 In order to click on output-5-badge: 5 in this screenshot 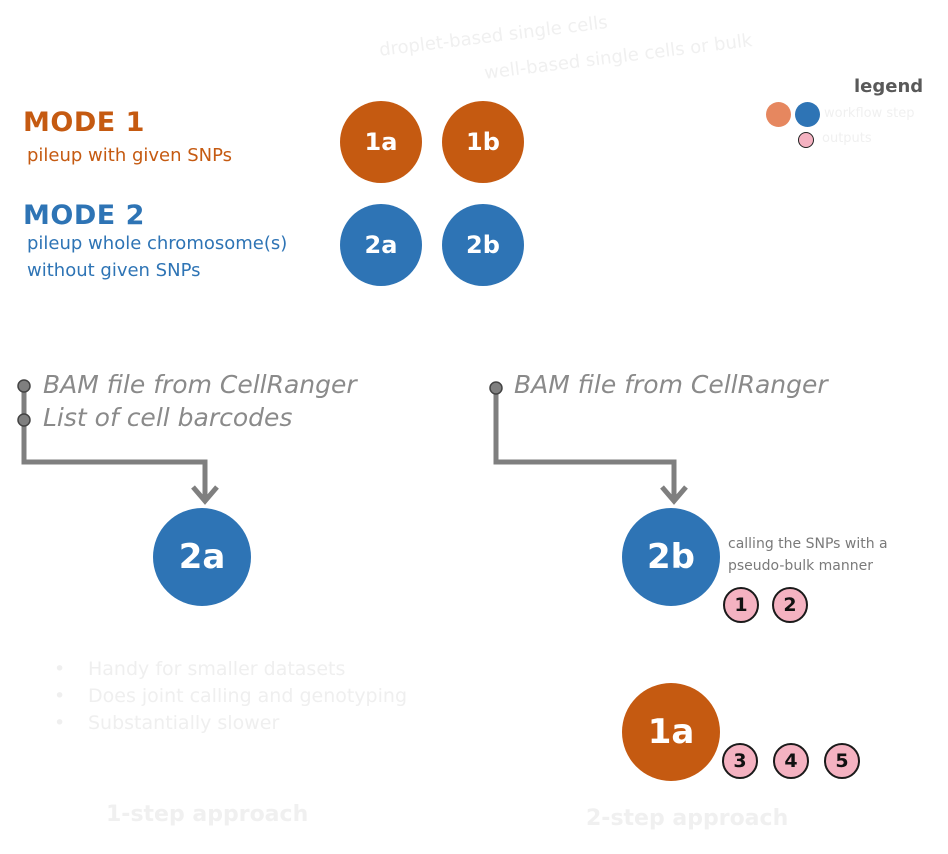, I will do `click(842, 761)`.